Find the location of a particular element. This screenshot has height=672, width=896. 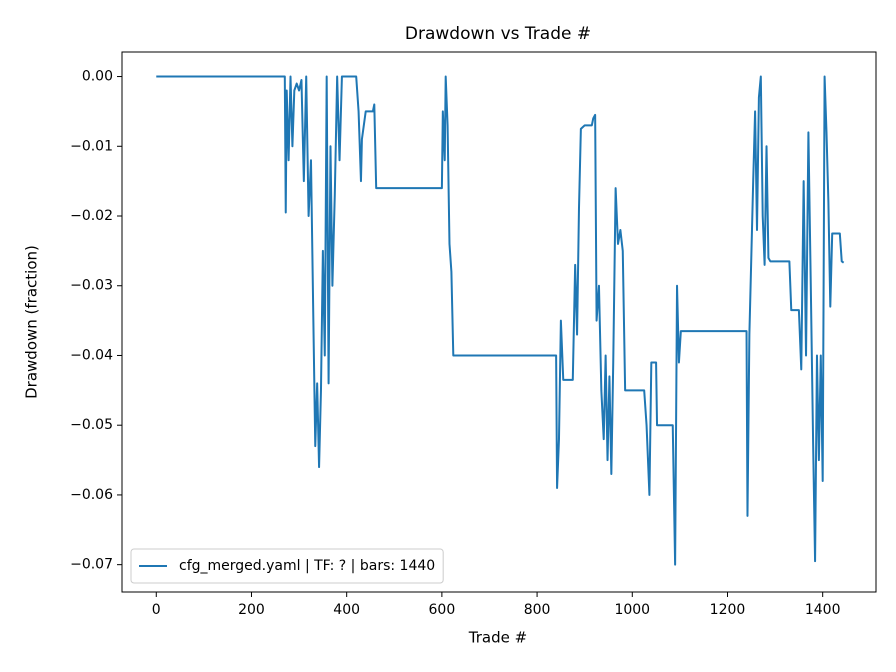

legend-label: cfg_merged.yaml | TF: ? | bars: 1440 is located at coordinates (307, 566).